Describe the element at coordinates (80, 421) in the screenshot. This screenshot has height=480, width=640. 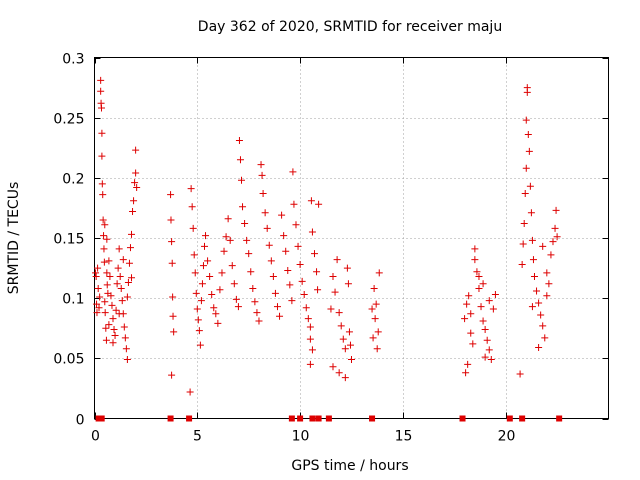
I see `y-tick-label: 0` at that location.